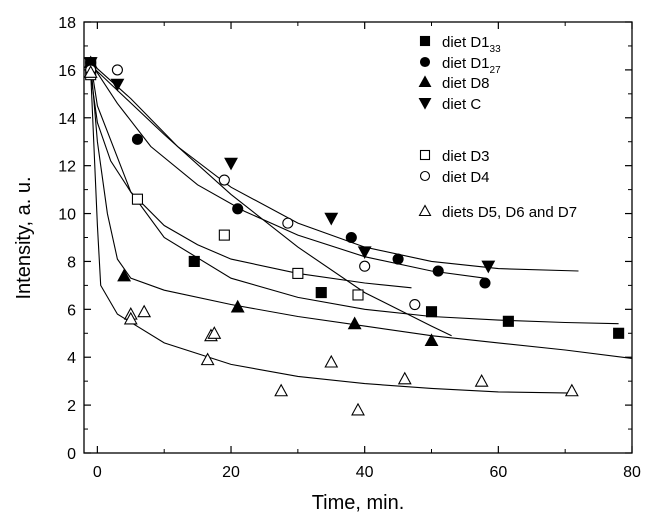  Describe the element at coordinates (466, 83) in the screenshot. I see `legend-label: diet D8` at that location.